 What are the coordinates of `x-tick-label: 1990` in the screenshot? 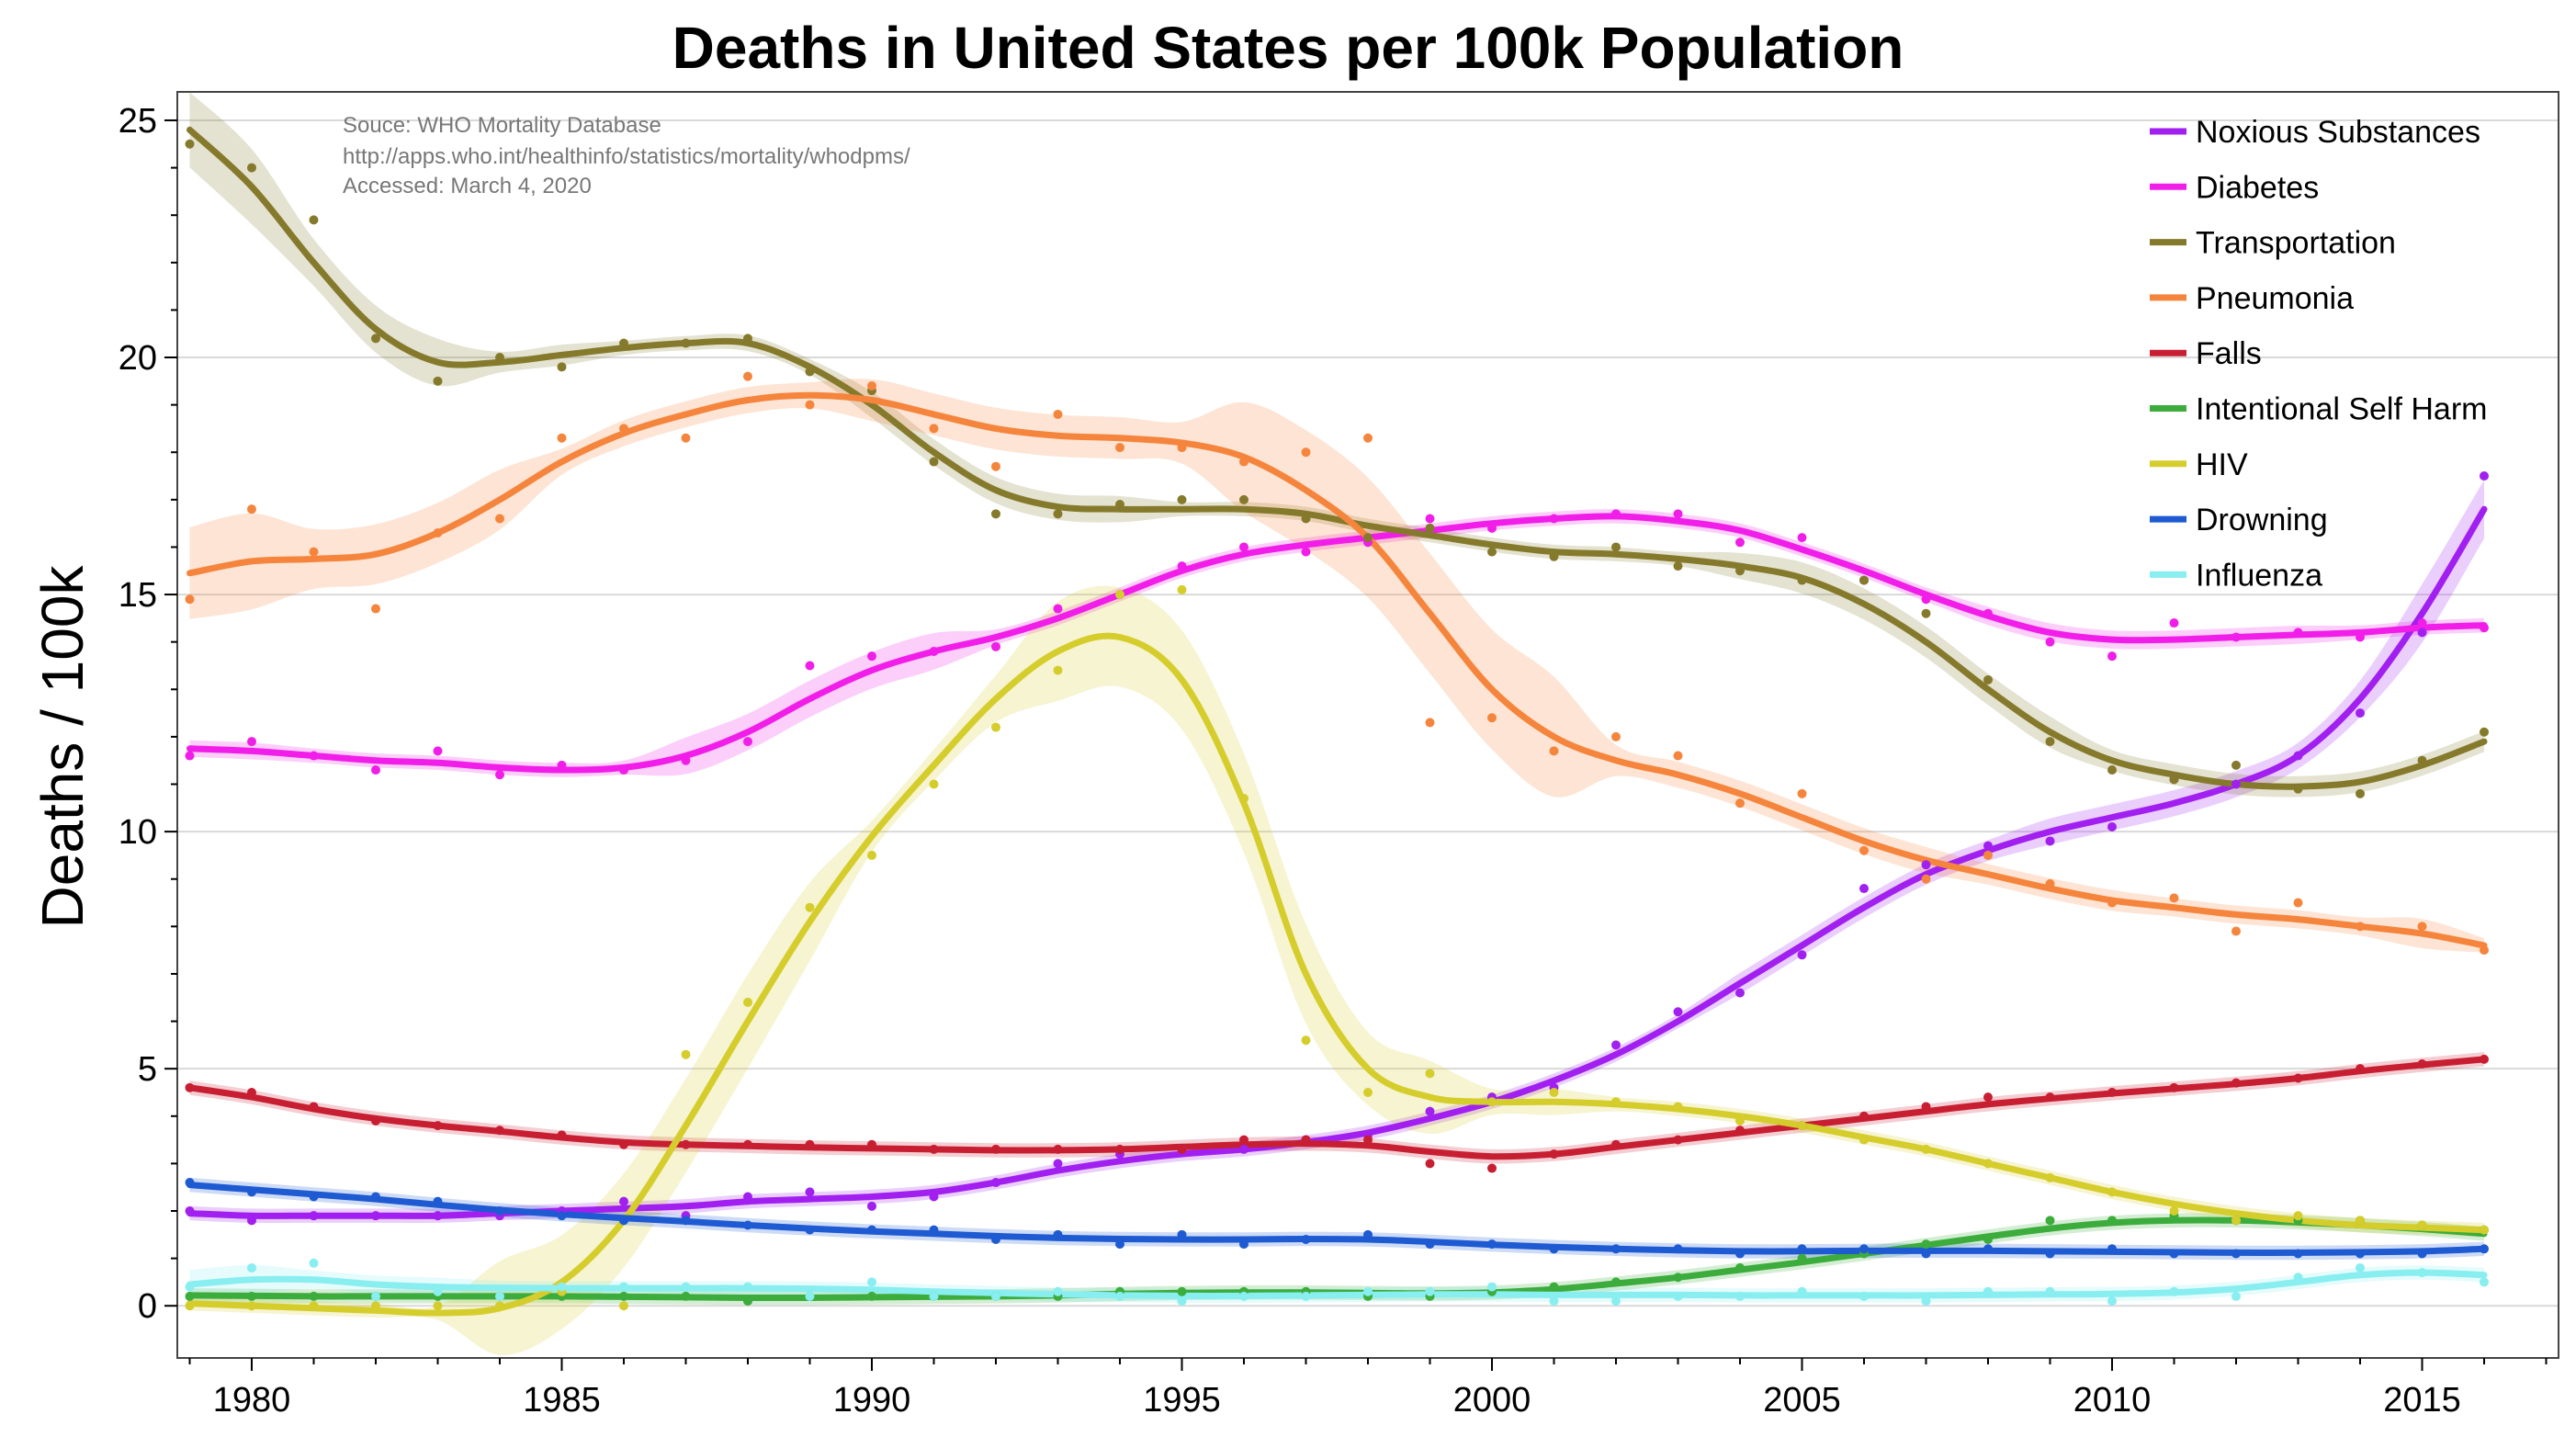 It's located at (872, 1400).